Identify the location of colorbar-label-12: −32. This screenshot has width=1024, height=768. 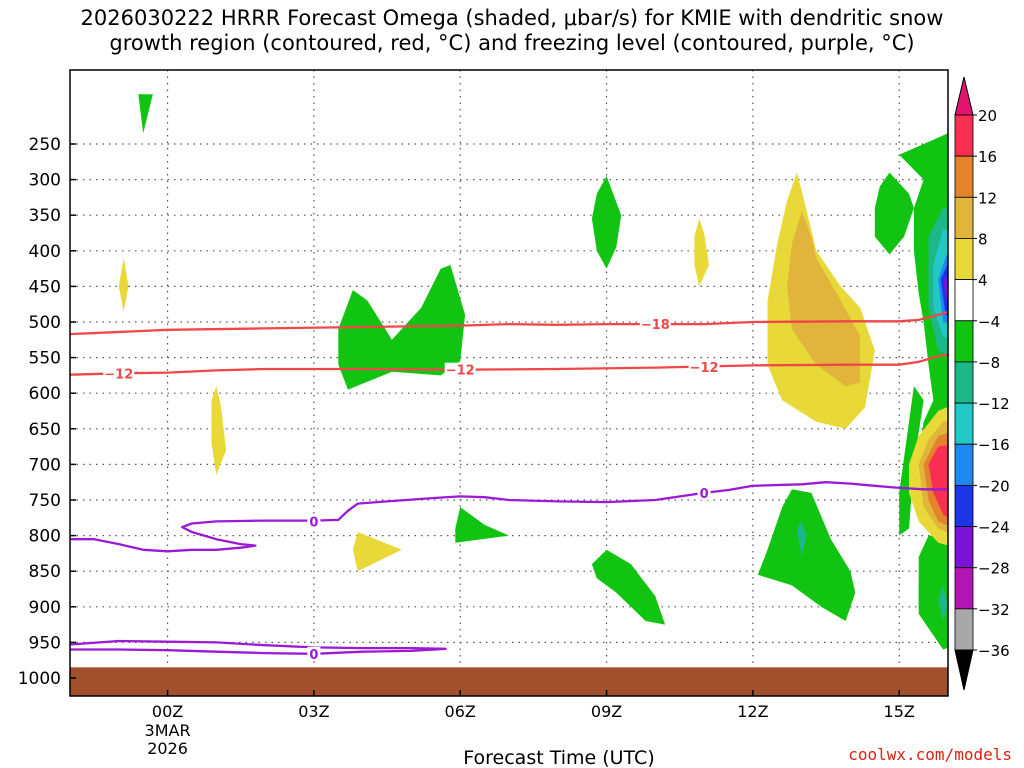
(994, 610).